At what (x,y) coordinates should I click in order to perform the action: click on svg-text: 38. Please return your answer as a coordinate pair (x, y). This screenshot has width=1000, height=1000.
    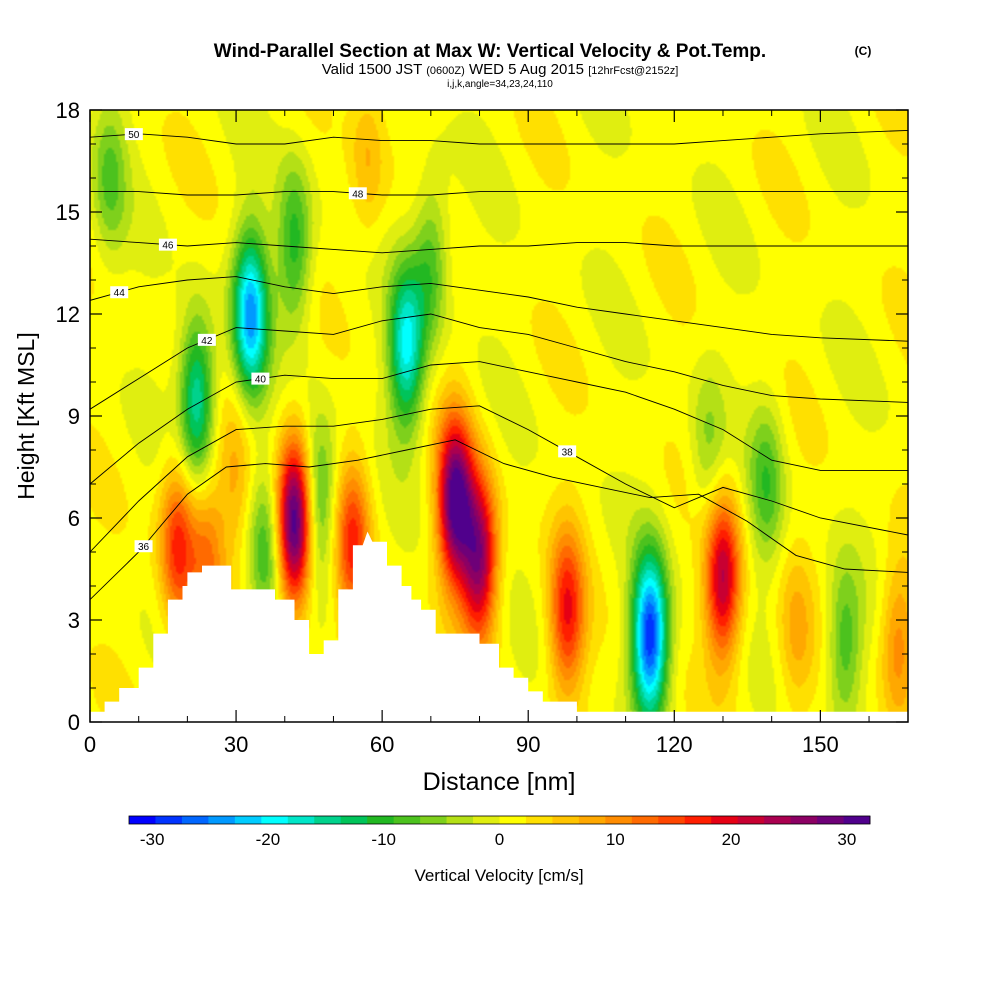
    Looking at the image, I should click on (568, 452).